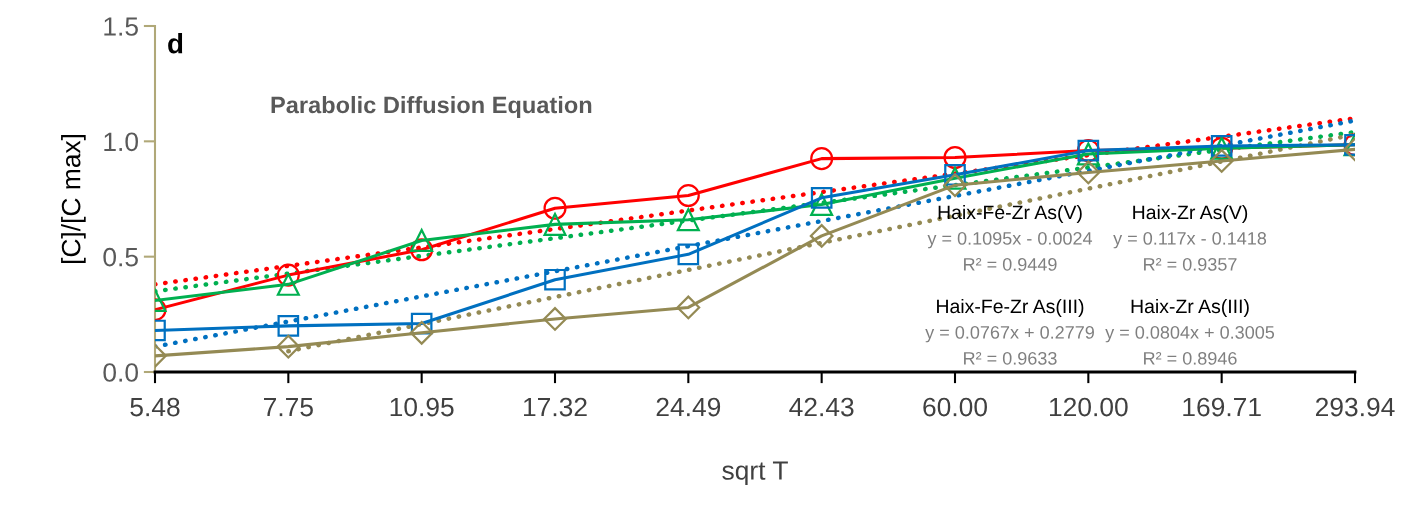 The width and height of the screenshot is (1411, 514). I want to click on x-tick-label: 60.00, so click(955, 407).